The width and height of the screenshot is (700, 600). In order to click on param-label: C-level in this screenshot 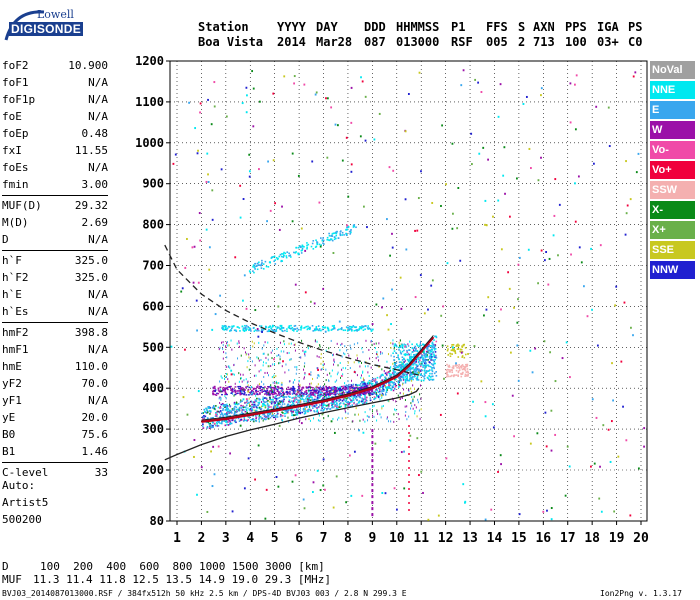, I will do `click(25, 472)`.